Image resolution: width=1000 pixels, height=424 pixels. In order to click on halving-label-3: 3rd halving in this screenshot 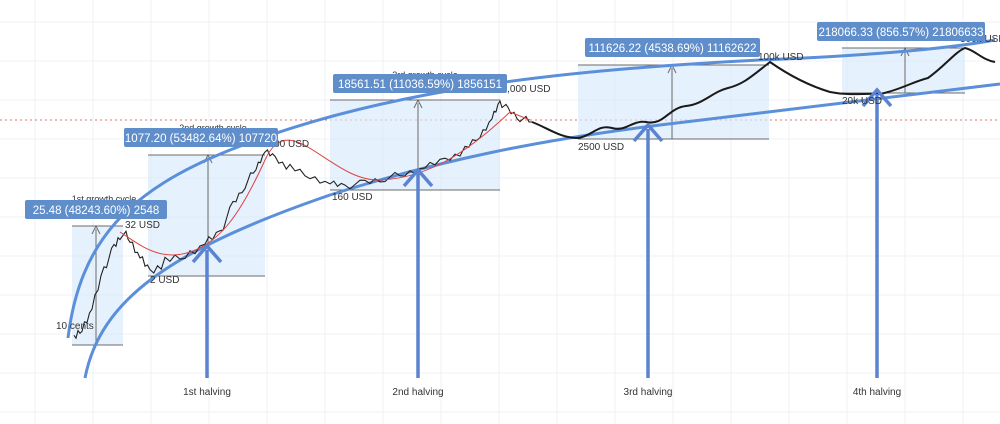, I will do `click(648, 392)`.